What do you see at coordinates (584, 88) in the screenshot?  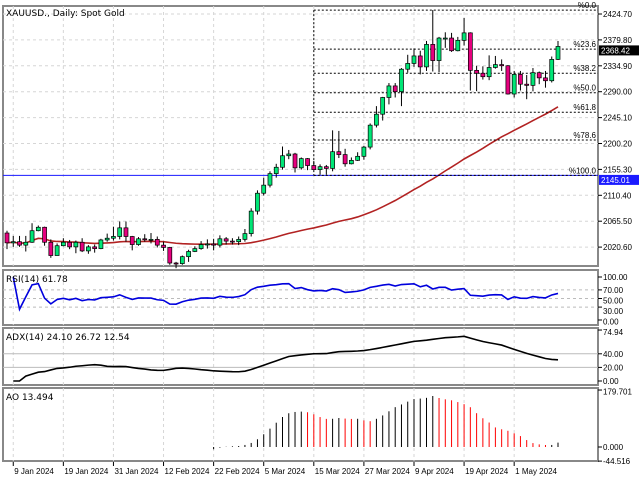 I see `fibonacci-level-label: %50.0` at bounding box center [584, 88].